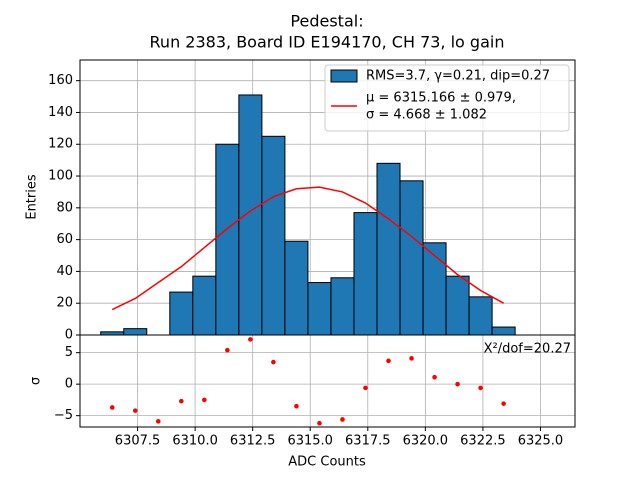 The height and width of the screenshot is (480, 640). Describe the element at coordinates (69, 352) in the screenshot. I see `y-tick-label: 5` at that location.